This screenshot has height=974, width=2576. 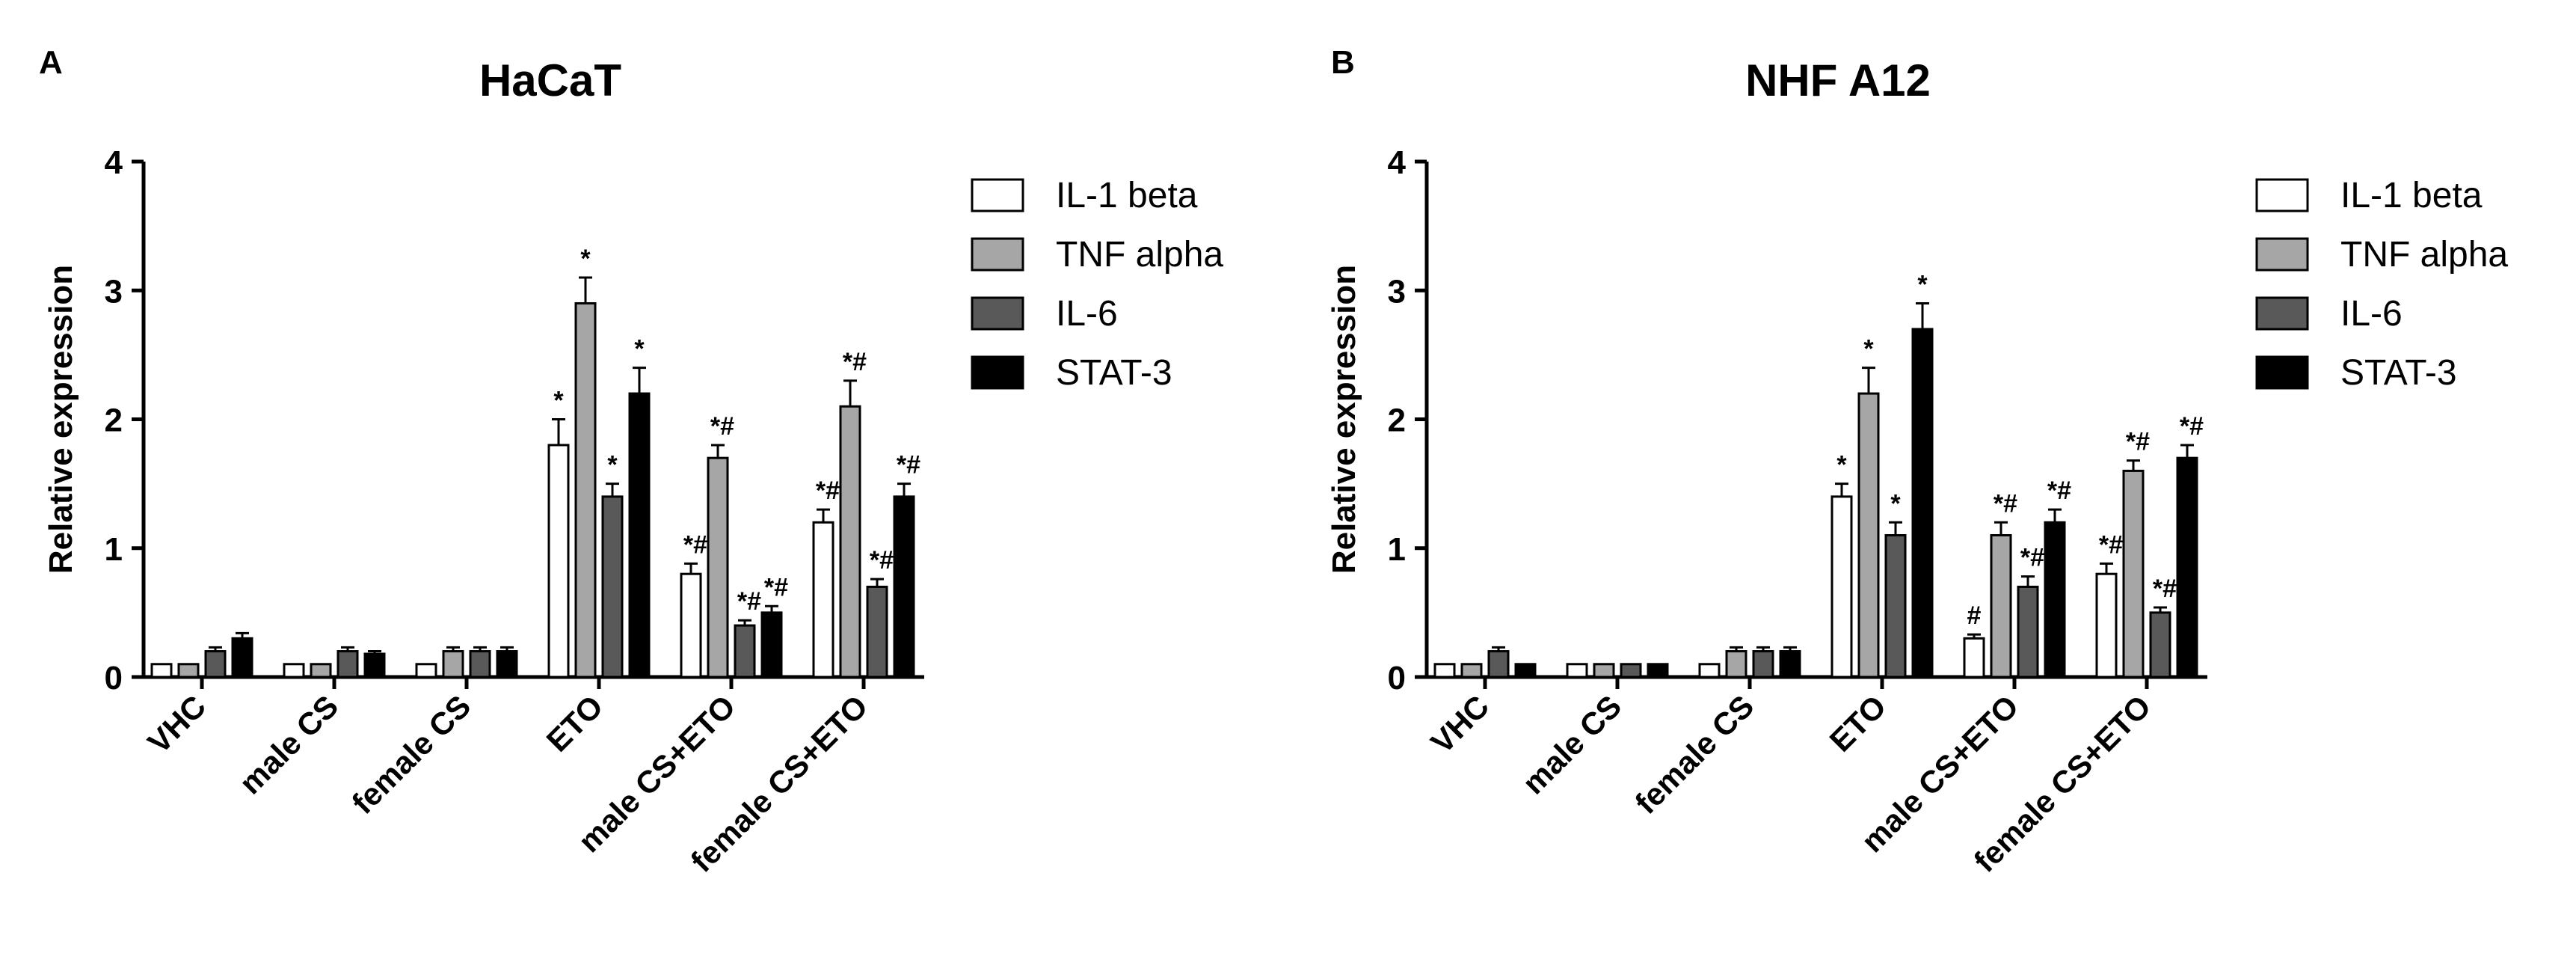 I want to click on p0-bar-stat-3-male-cs-eto, so click(x=771, y=645).